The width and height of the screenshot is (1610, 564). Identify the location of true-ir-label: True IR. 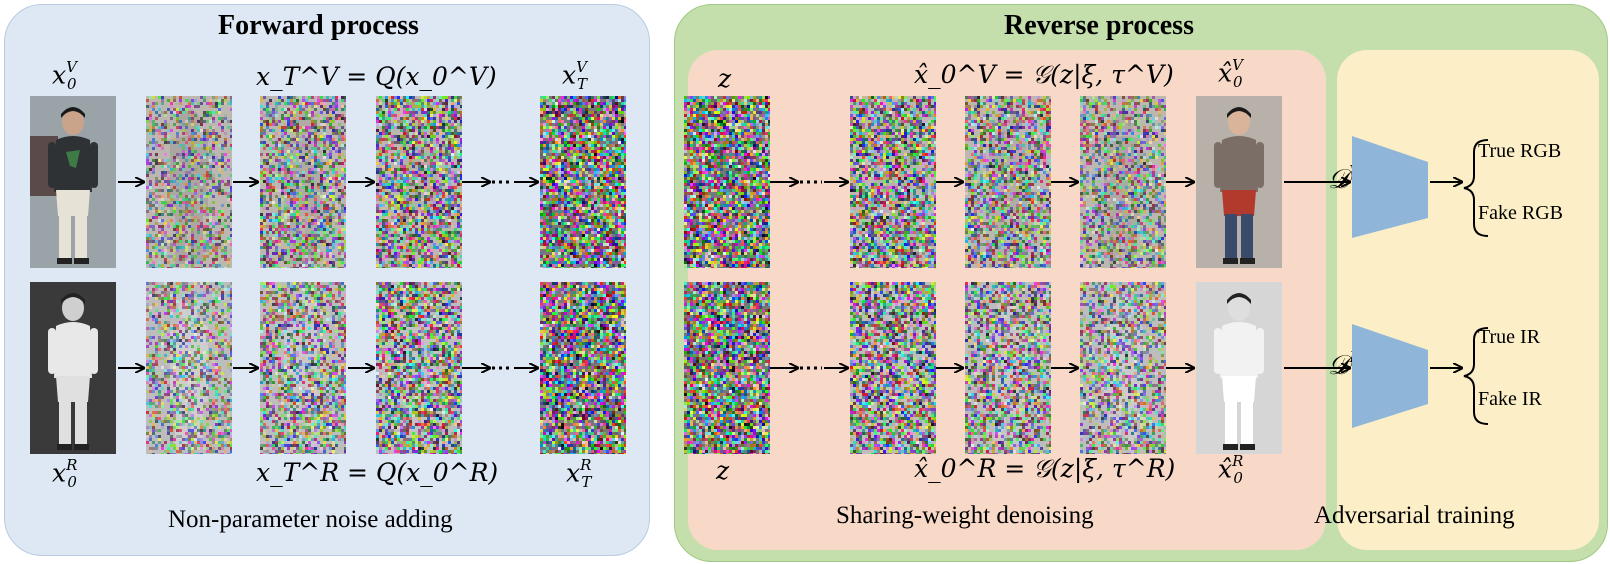
(1509, 337).